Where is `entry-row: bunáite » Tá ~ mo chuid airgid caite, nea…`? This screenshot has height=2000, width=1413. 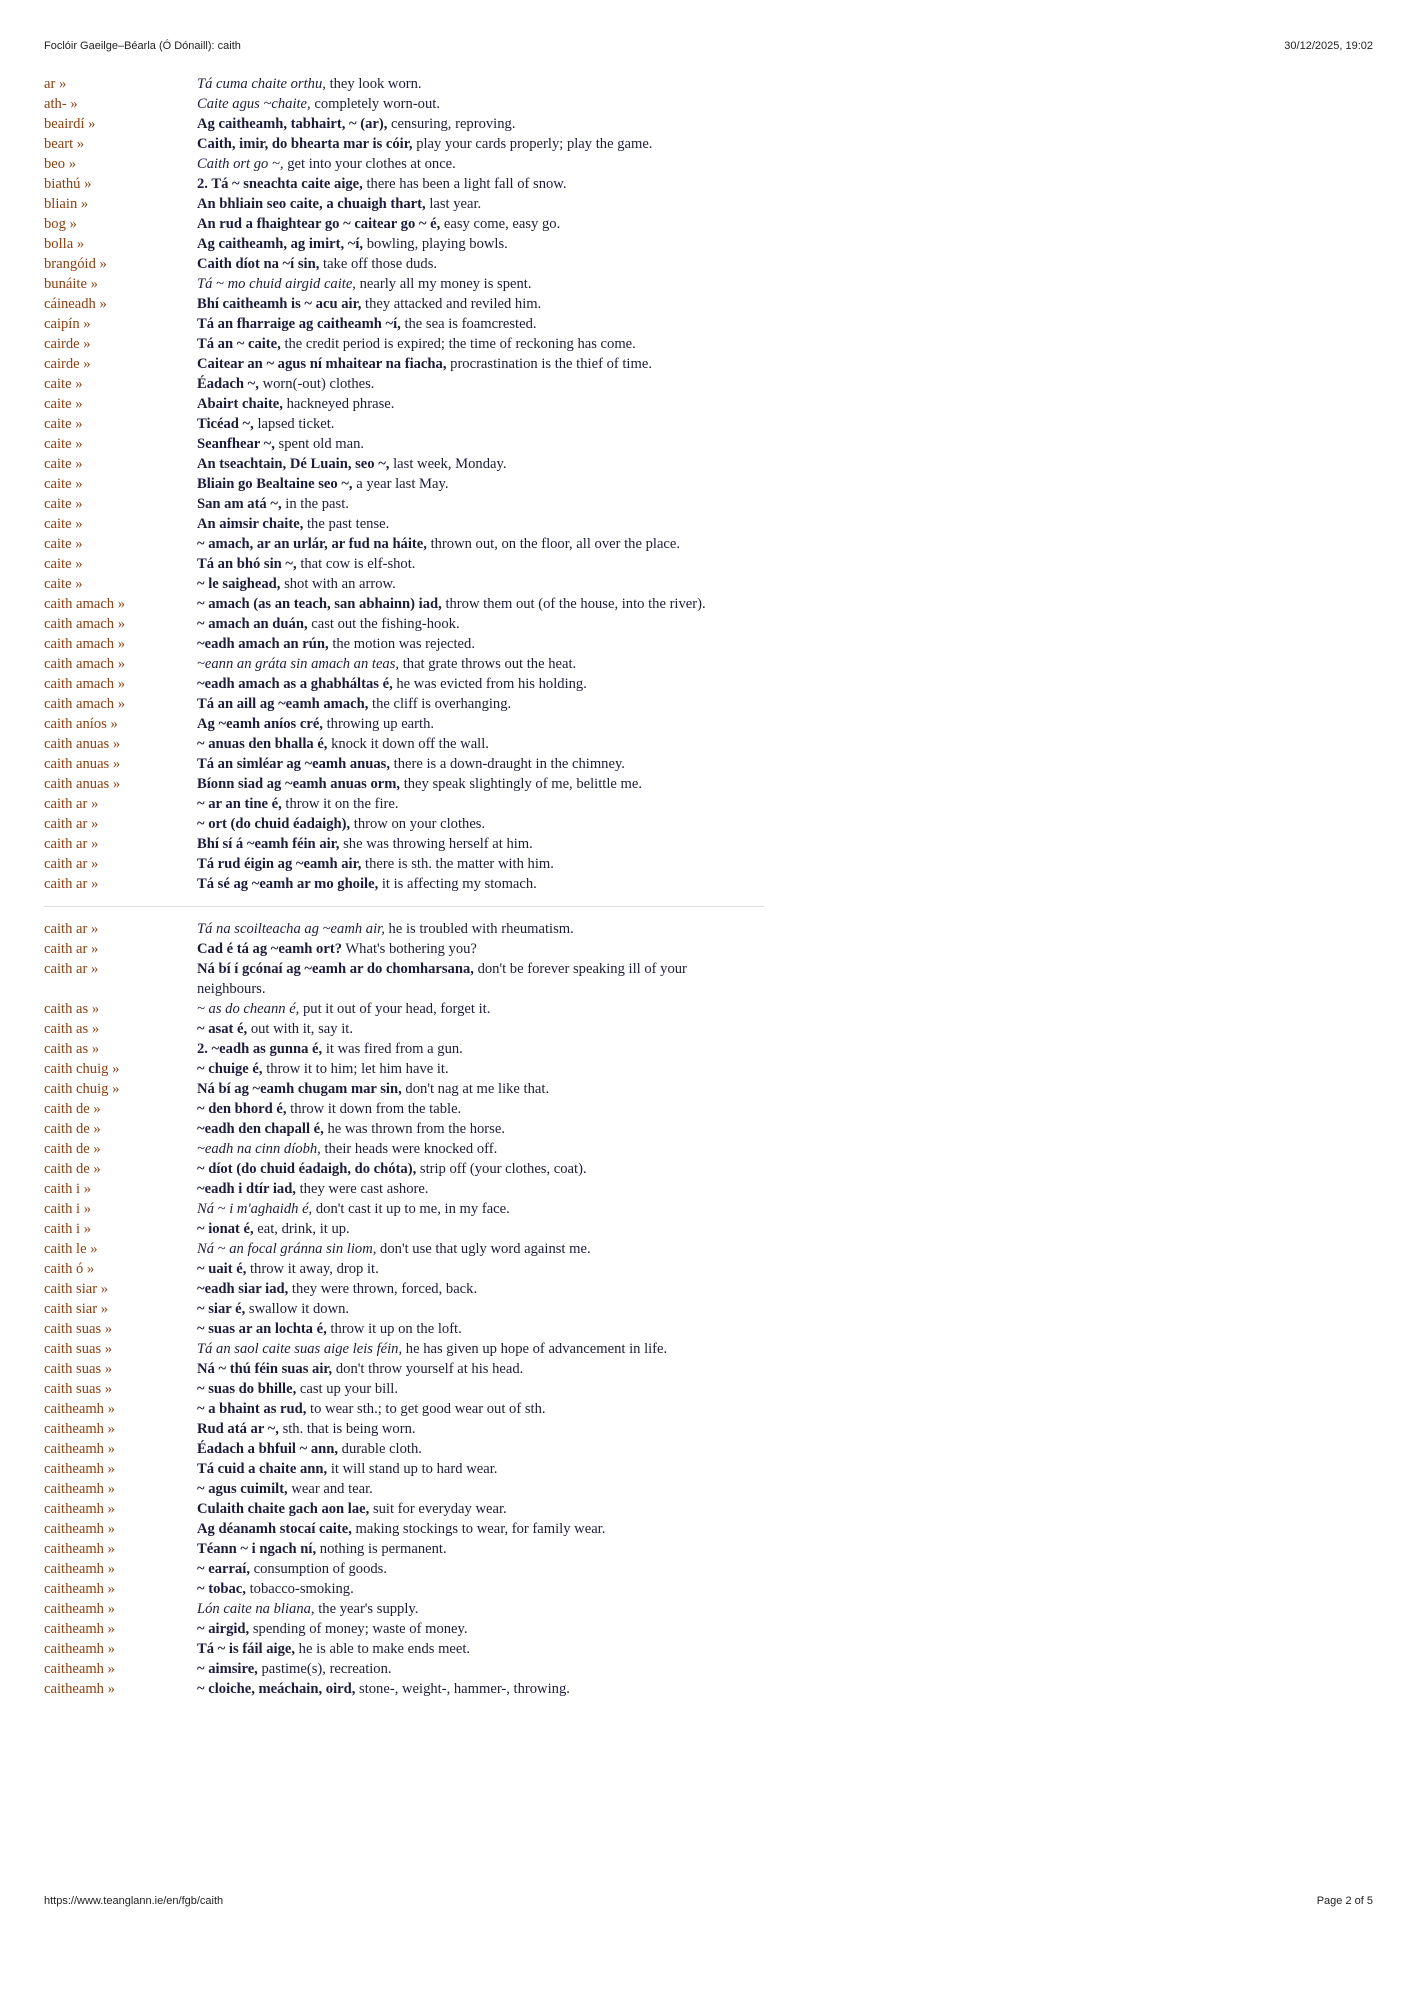 entry-row: bunáite » Tá ~ mo chuid airgid caite, nea… is located at coordinates (404, 284).